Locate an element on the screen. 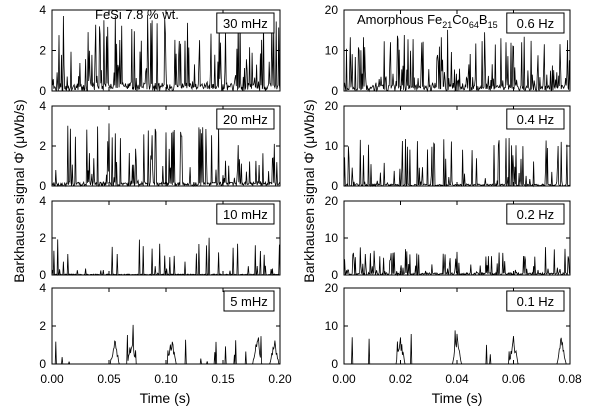 This screenshot has width=596, height=410. x-tick-label: 0.20 is located at coordinates (280, 379).